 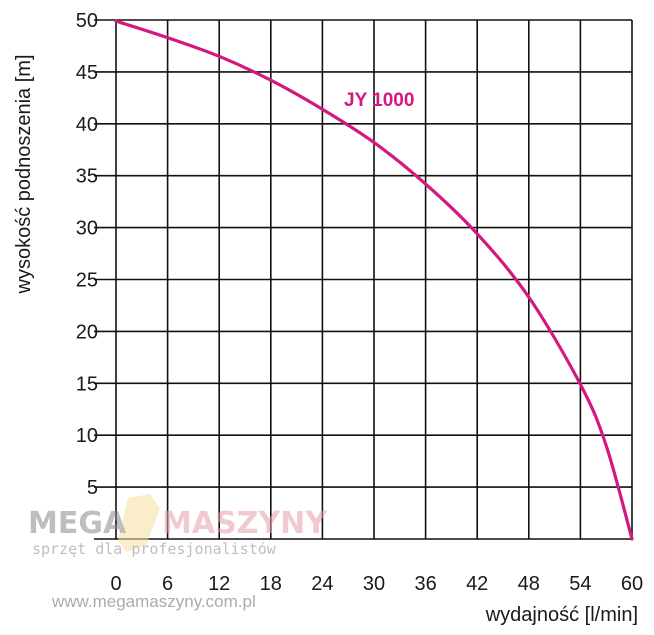 I want to click on x-tick-label-30: 30, so click(x=374, y=584).